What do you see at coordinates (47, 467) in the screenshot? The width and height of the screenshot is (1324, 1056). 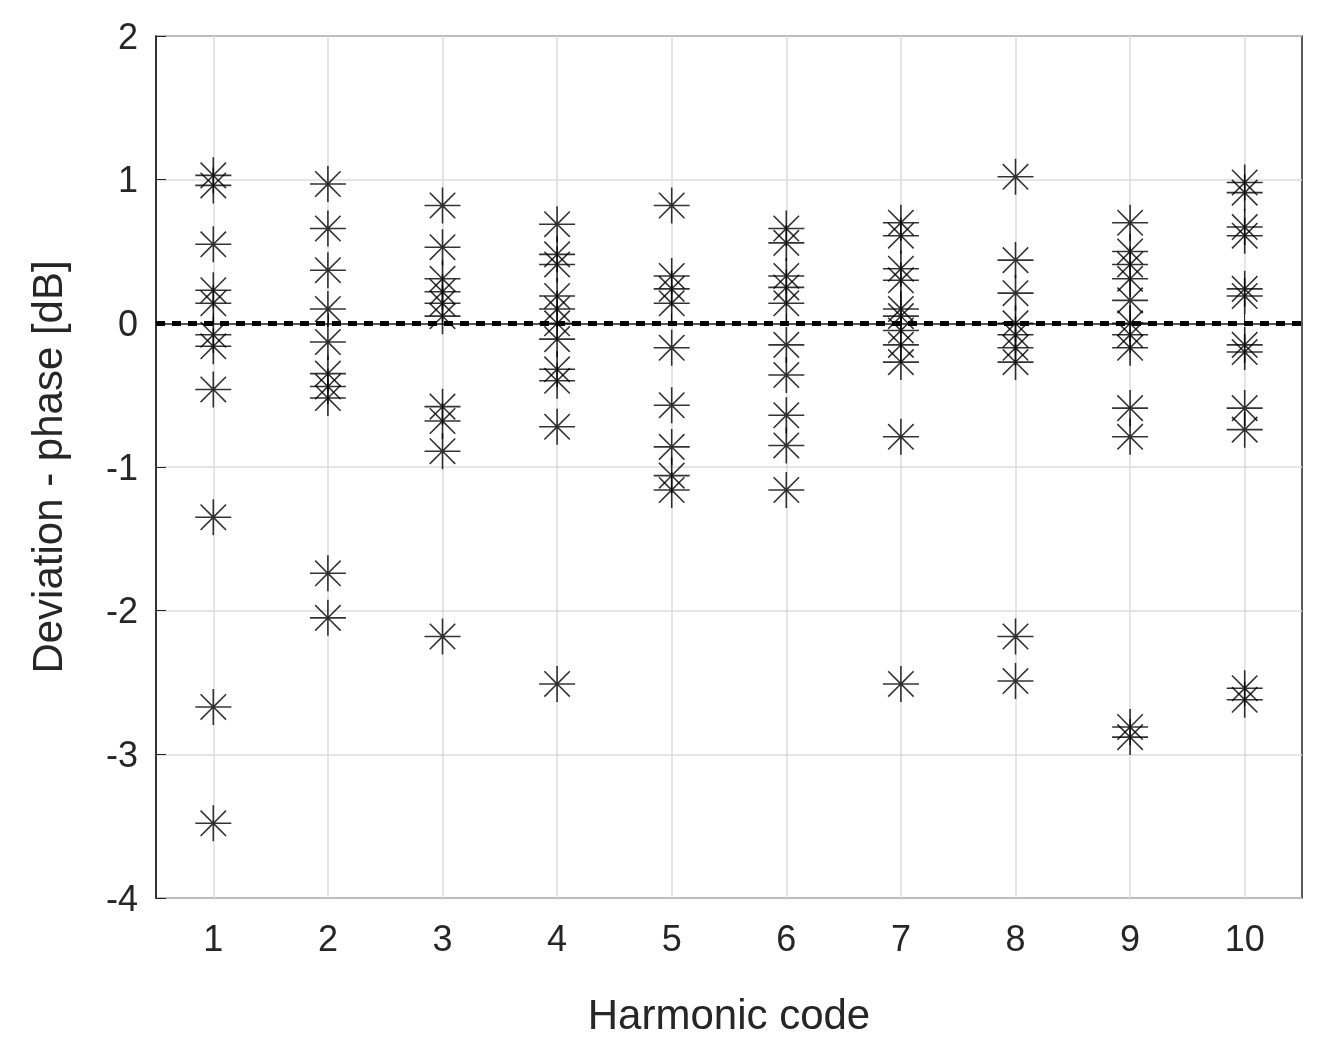 I see `y-axis-title: Deviation - phase [dB]` at bounding box center [47, 467].